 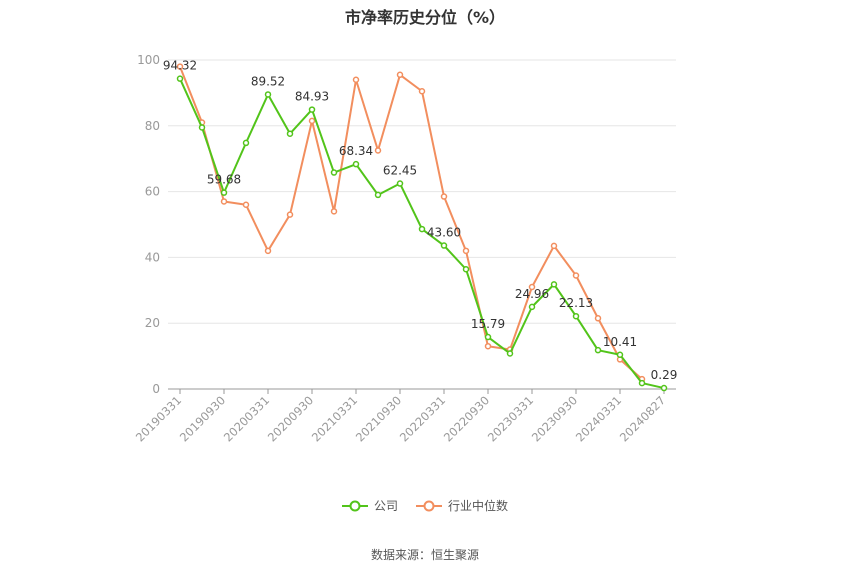 What do you see at coordinates (598, 418) in the screenshot?
I see `x-tick-label: 20240331` at bounding box center [598, 418].